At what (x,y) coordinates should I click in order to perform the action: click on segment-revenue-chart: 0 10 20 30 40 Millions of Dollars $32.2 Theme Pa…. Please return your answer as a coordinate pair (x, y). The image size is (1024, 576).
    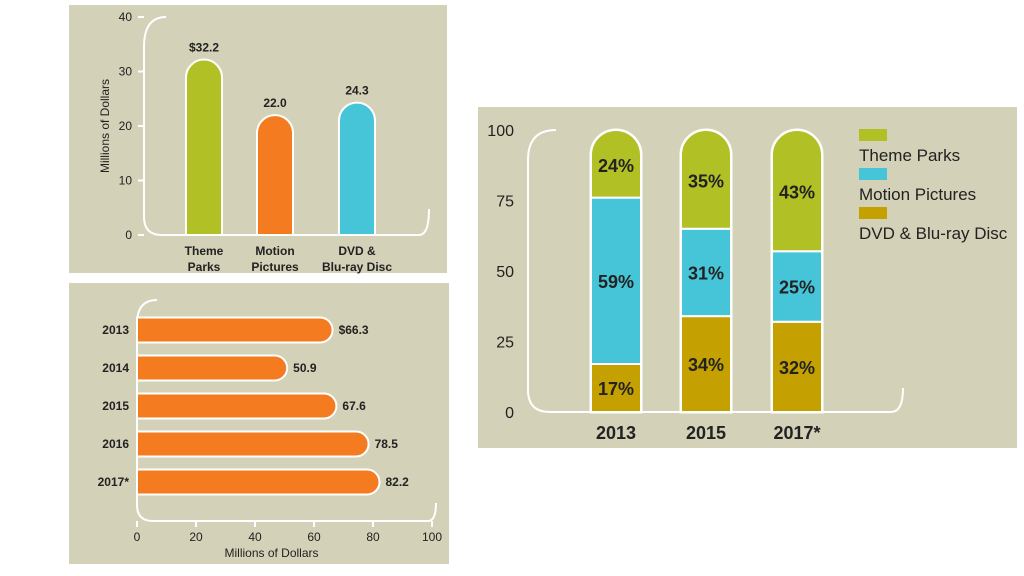
    Looking at the image, I should click on (264, 142).